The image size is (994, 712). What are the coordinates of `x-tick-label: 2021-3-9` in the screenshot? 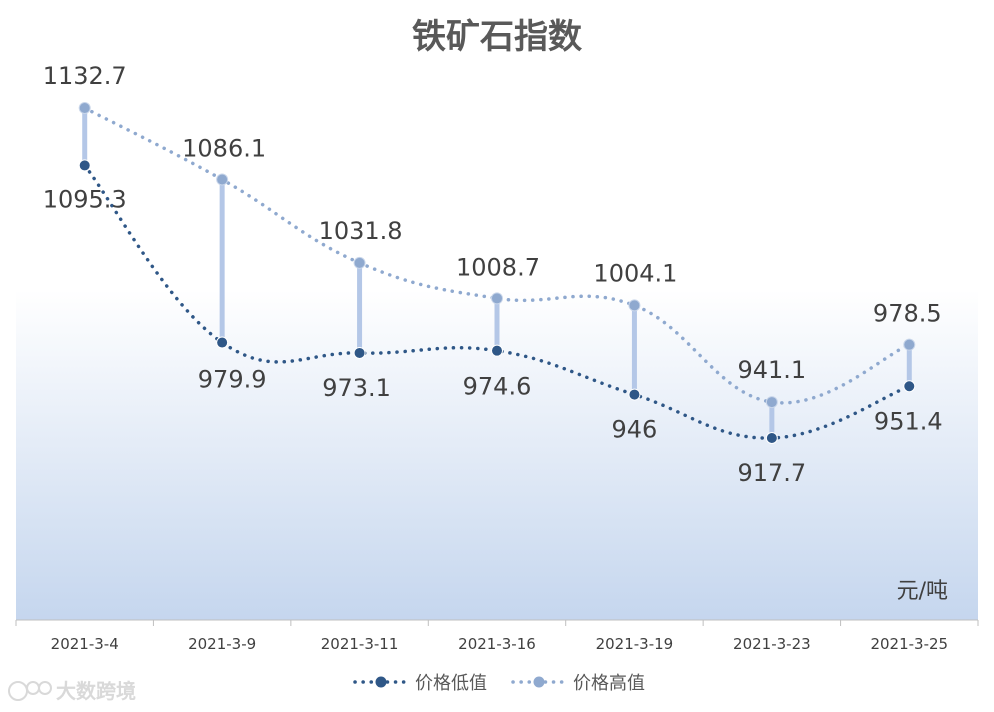 It's located at (222, 644).